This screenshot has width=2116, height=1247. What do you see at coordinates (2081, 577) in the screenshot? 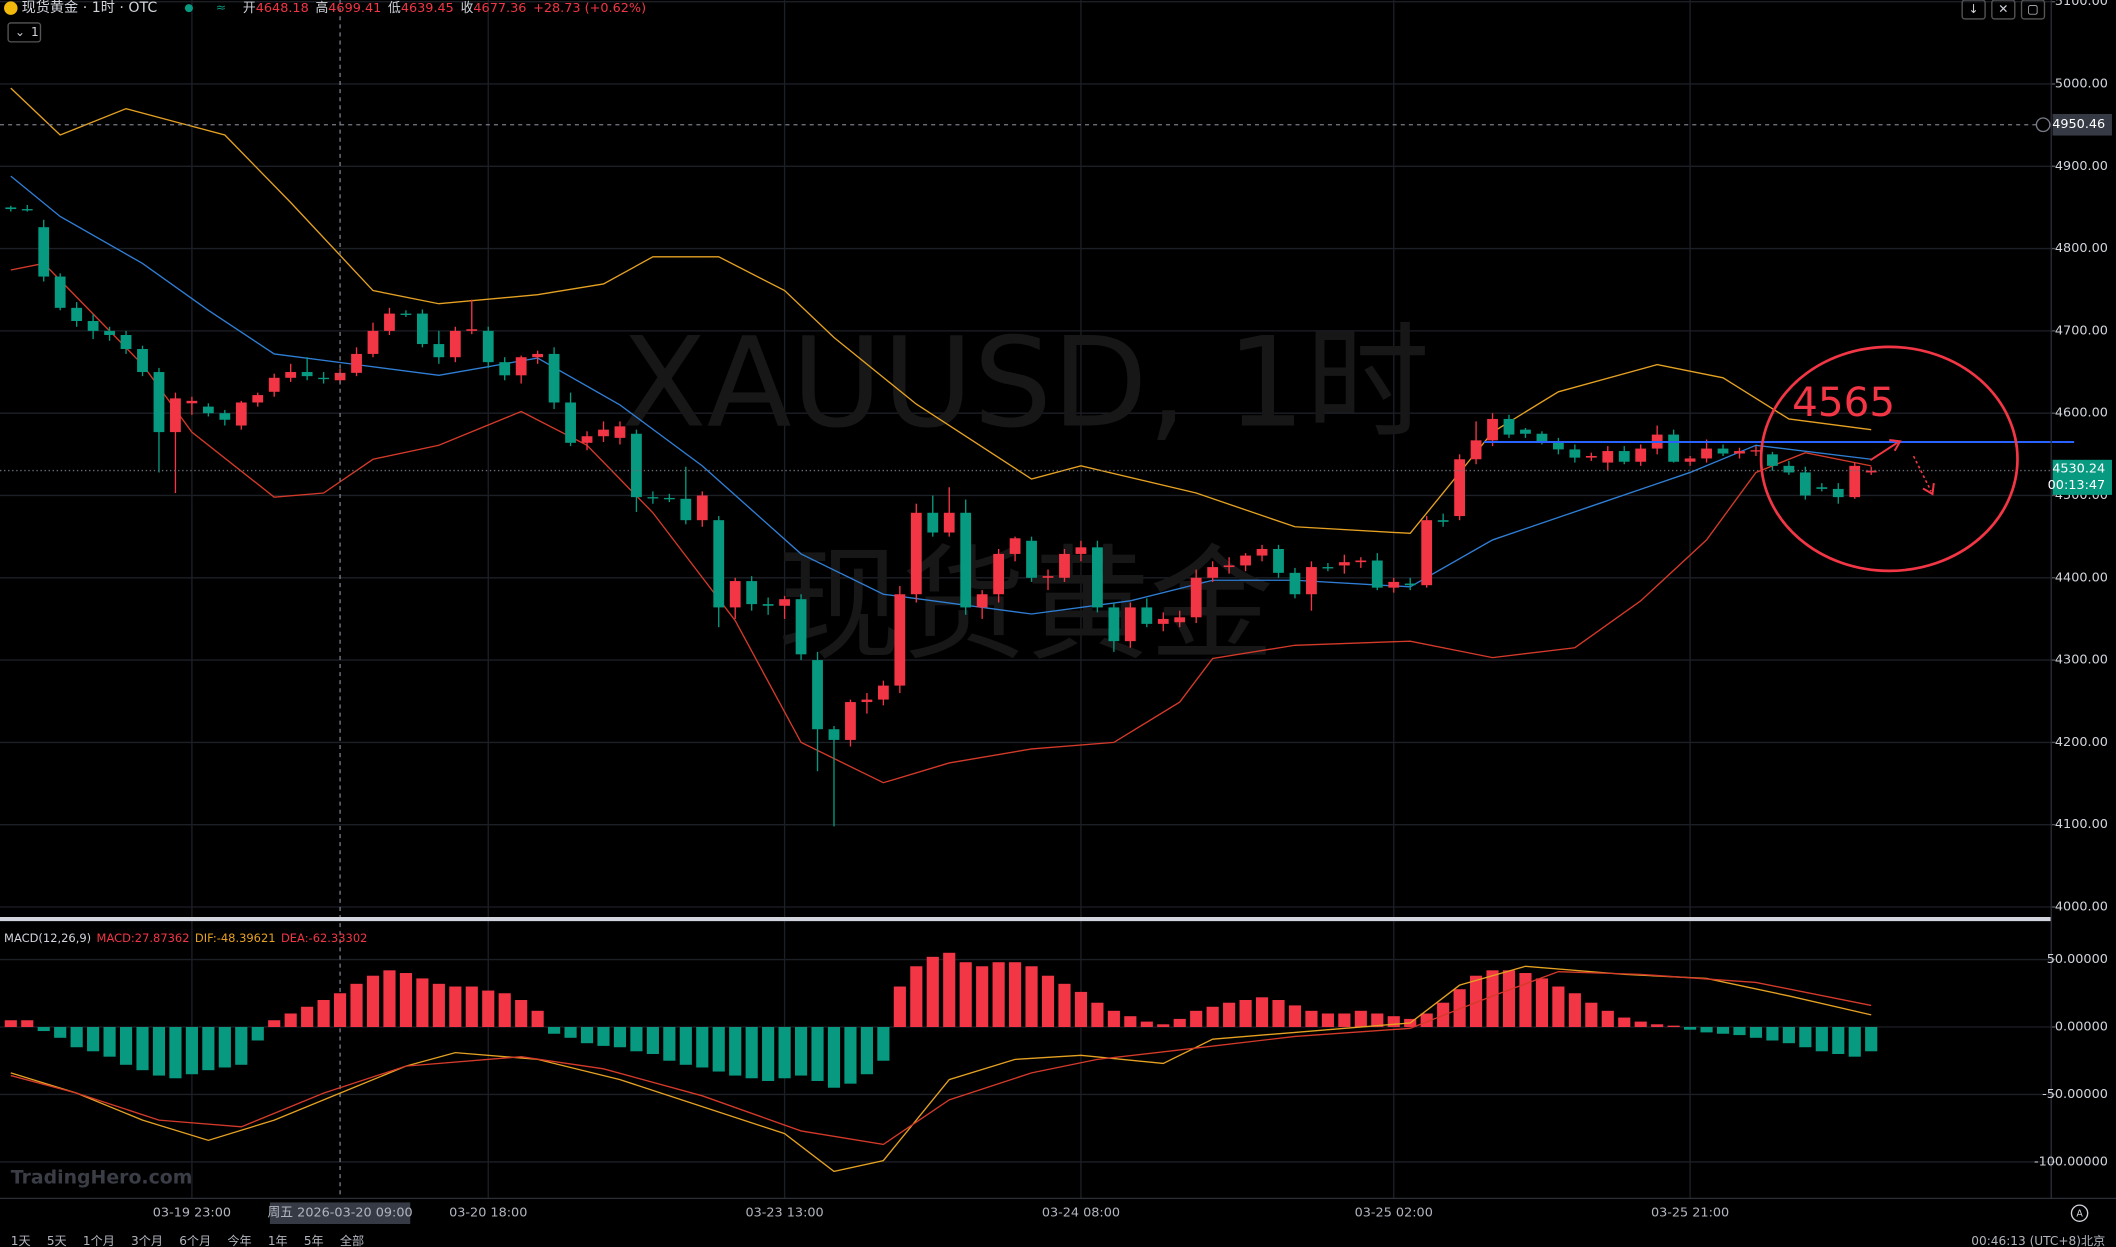
I see `y-tick-label: 4400.00` at bounding box center [2081, 577].